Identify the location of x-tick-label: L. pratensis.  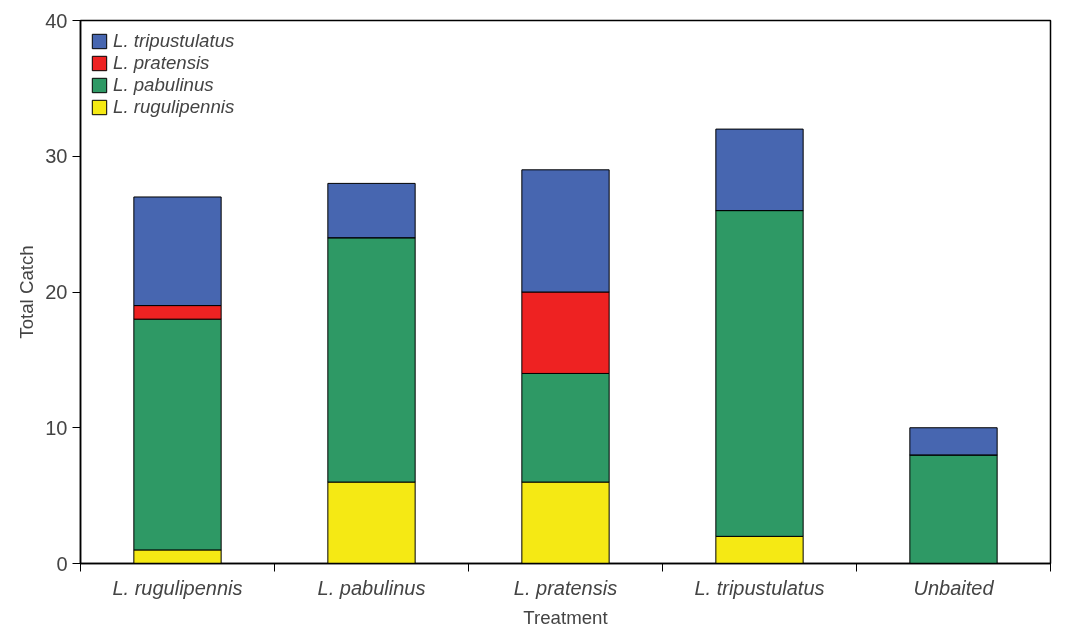
(565, 587).